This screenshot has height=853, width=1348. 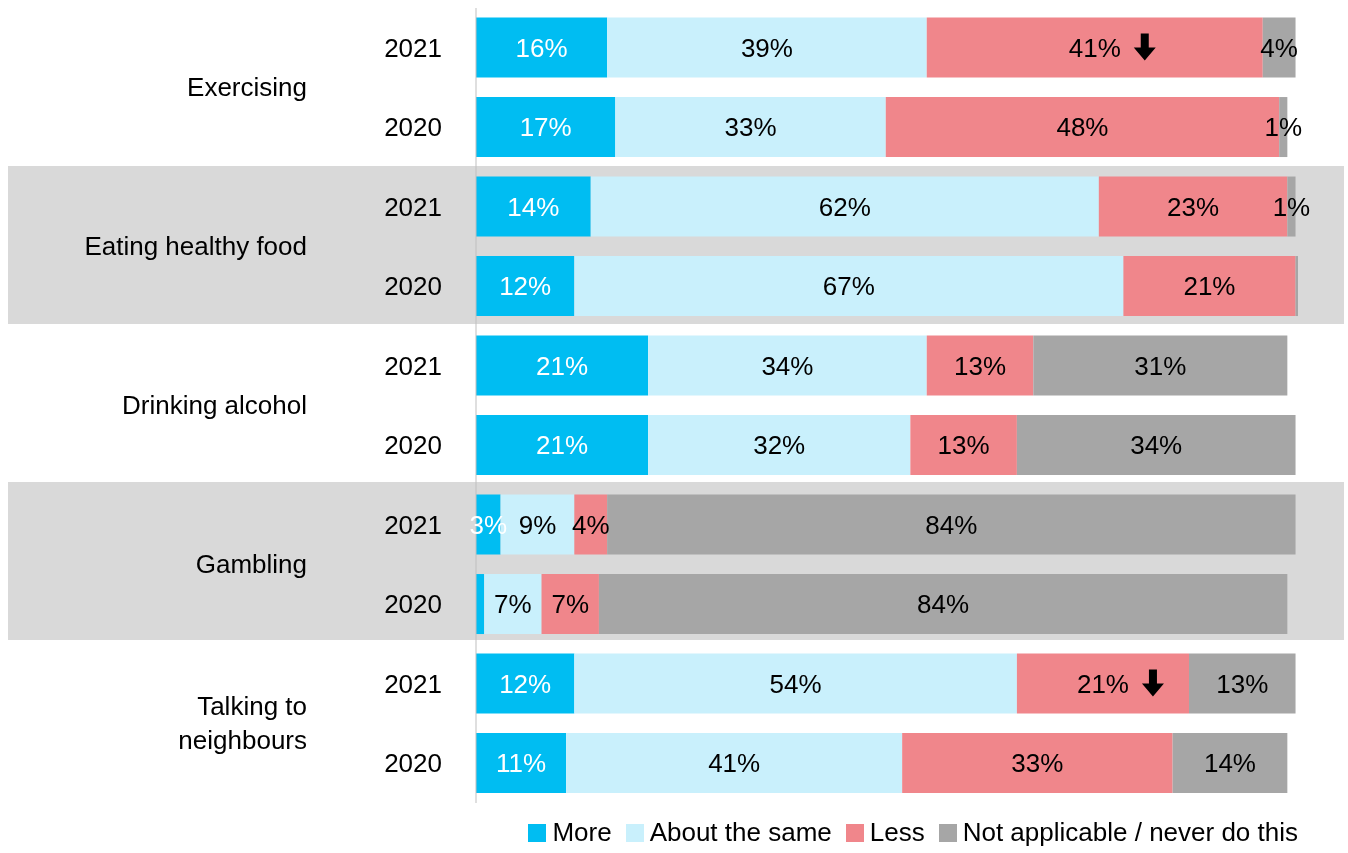 I want to click on data-label: 17%, so click(x=545, y=127).